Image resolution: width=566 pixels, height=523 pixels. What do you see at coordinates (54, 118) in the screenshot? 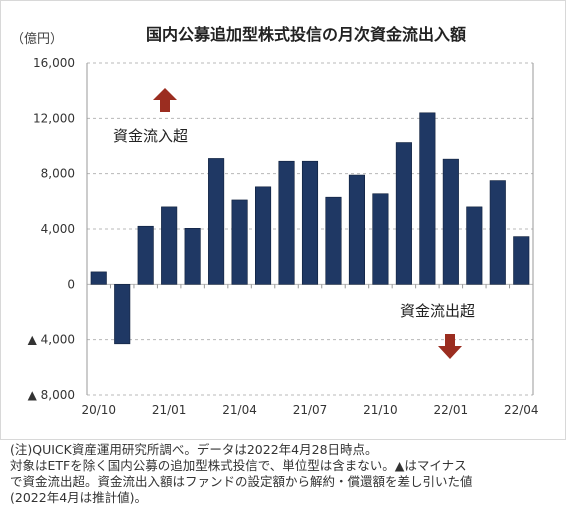
I see `y-tick-label: 12,000` at bounding box center [54, 118].